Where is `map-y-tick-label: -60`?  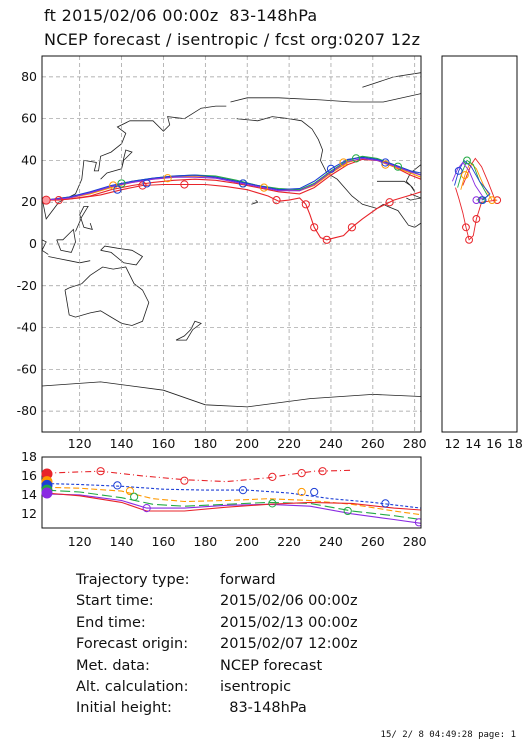
map-y-tick-label: -60 is located at coordinates (27, 368).